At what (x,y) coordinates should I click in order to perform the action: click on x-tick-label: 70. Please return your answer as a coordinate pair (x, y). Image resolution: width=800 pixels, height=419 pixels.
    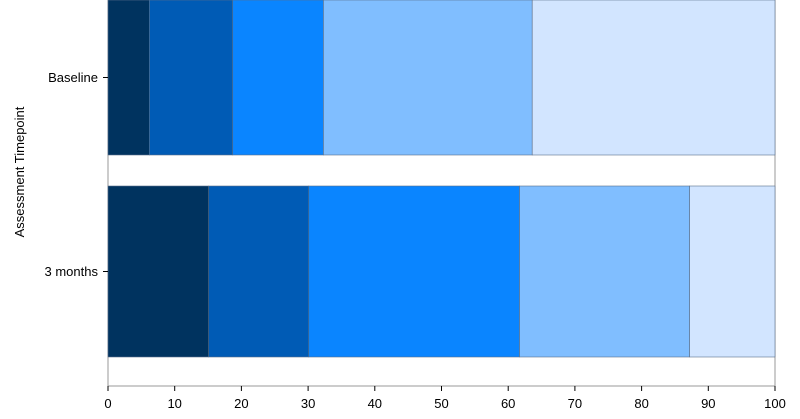
    Looking at the image, I should click on (575, 403).